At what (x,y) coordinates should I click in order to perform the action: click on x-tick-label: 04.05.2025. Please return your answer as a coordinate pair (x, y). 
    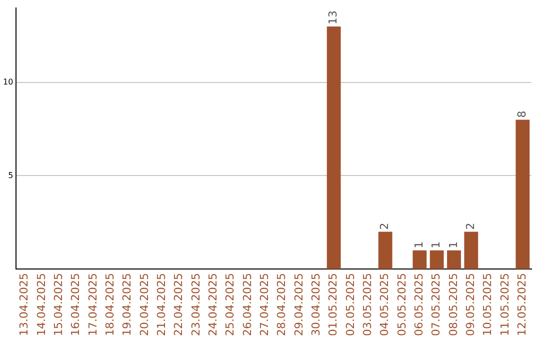
    Looking at the image, I should click on (385, 304).